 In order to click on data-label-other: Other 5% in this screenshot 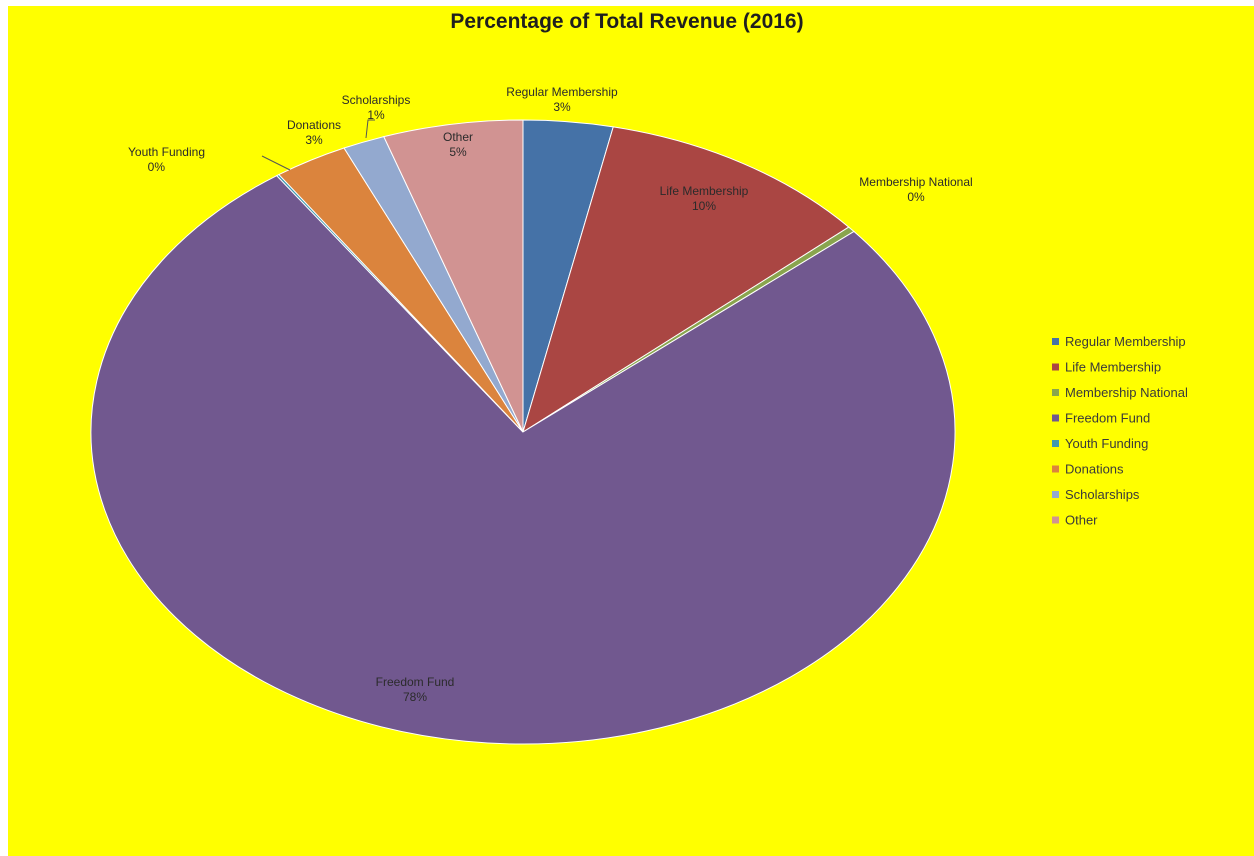, I will do `click(458, 144)`.